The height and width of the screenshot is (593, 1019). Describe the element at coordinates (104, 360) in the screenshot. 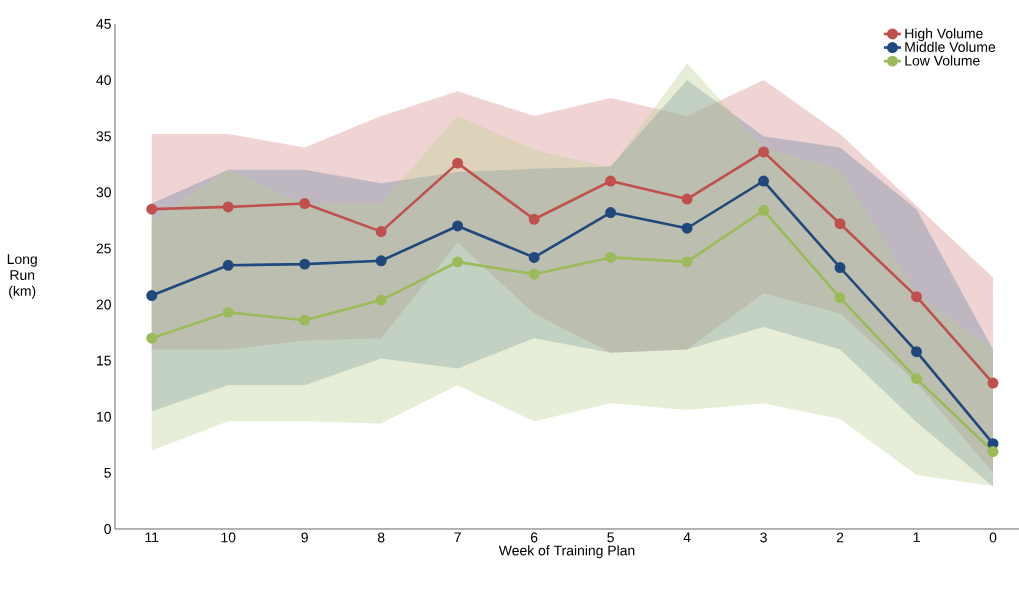

I see `y-tick-label: 15` at that location.